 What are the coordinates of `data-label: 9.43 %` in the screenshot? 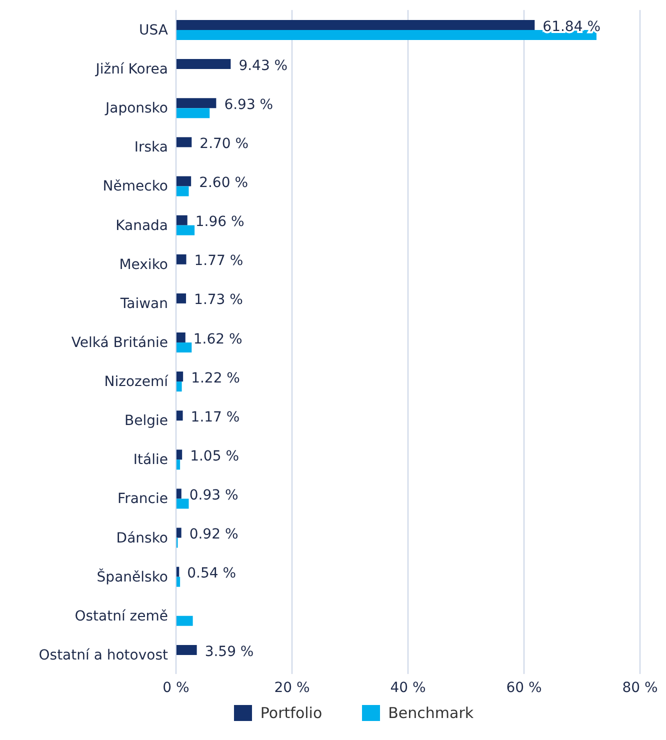 It's located at (263, 66).